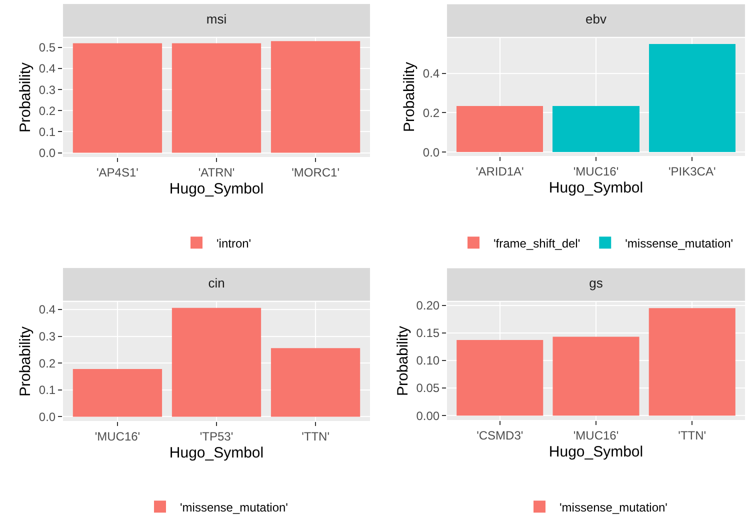 This screenshot has width=753, height=527. Describe the element at coordinates (428, 361) in the screenshot. I see `y-tick-label: 0.10` at that location.